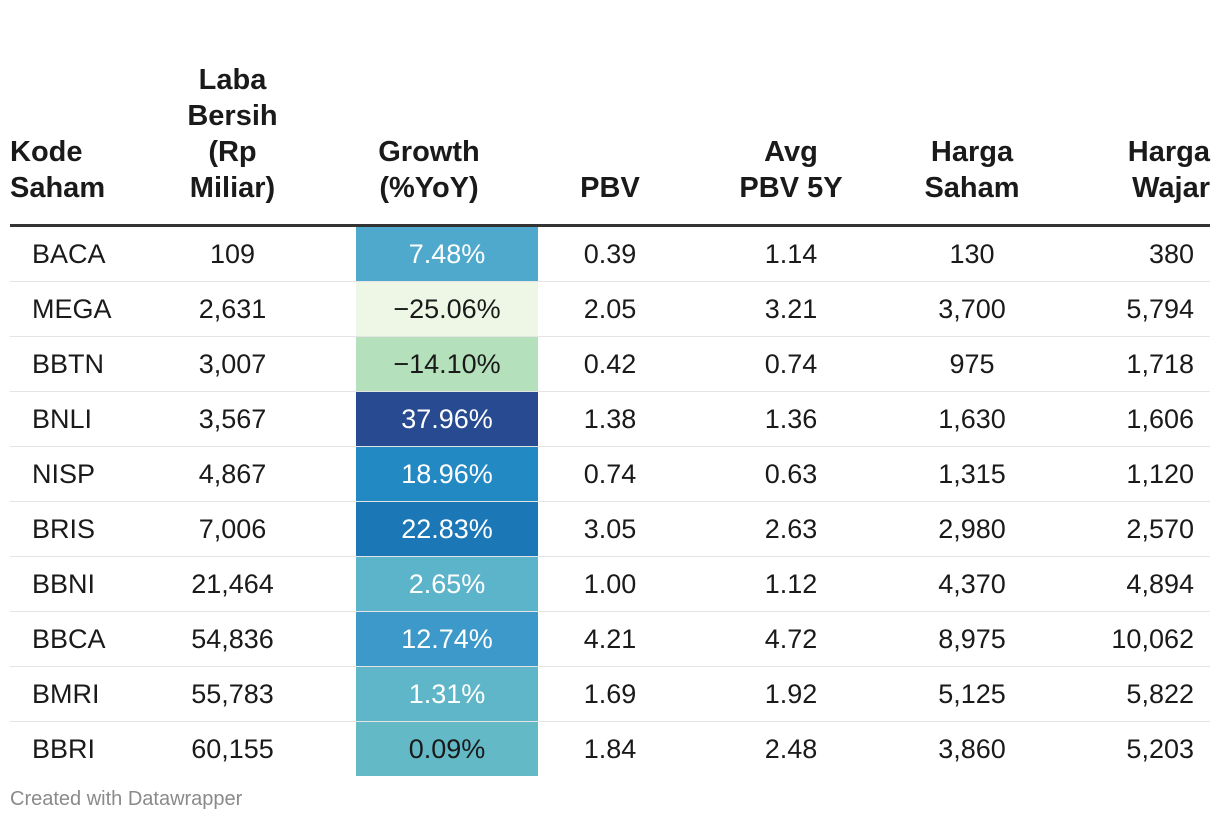 The width and height of the screenshot is (1220, 824). I want to click on table-row: BNLI 3,567 37.96% 1.38 1.36 1,630 1,606, so click(610, 419).